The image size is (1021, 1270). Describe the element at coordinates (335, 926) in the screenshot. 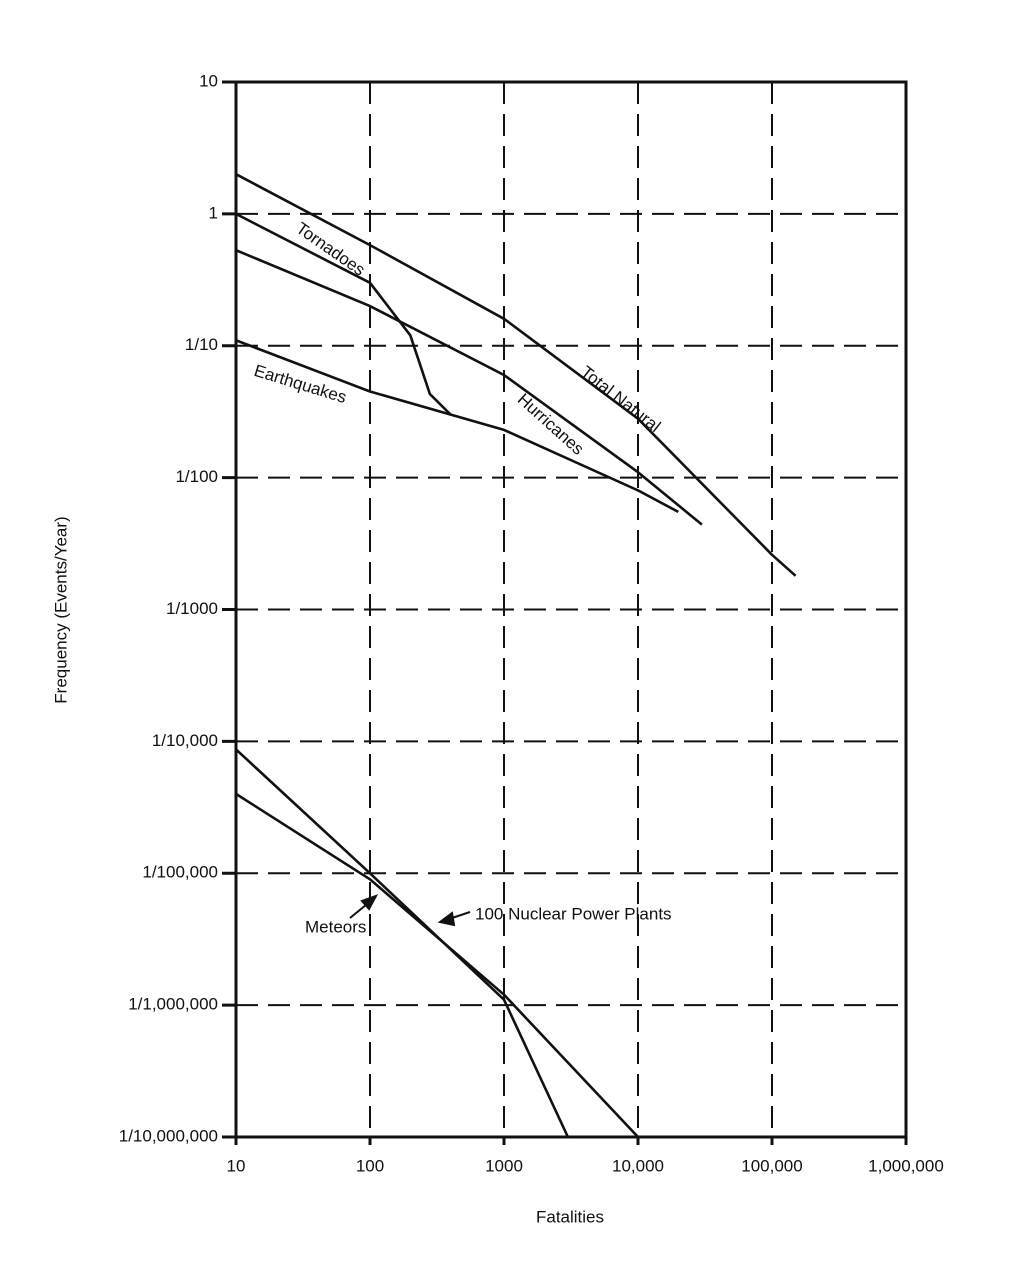

I see `series-label: Meteors` at that location.